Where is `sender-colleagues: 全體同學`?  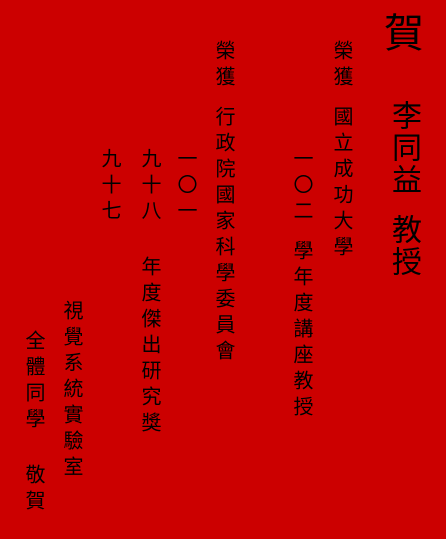
sender-colleagues: 全體同學 is located at coordinates (34, 382).